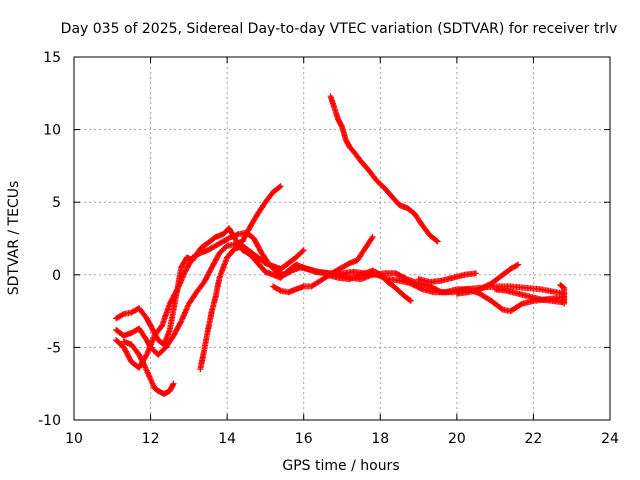 This screenshot has height=480, width=640. I want to click on x-tick-label: 20, so click(457, 439).